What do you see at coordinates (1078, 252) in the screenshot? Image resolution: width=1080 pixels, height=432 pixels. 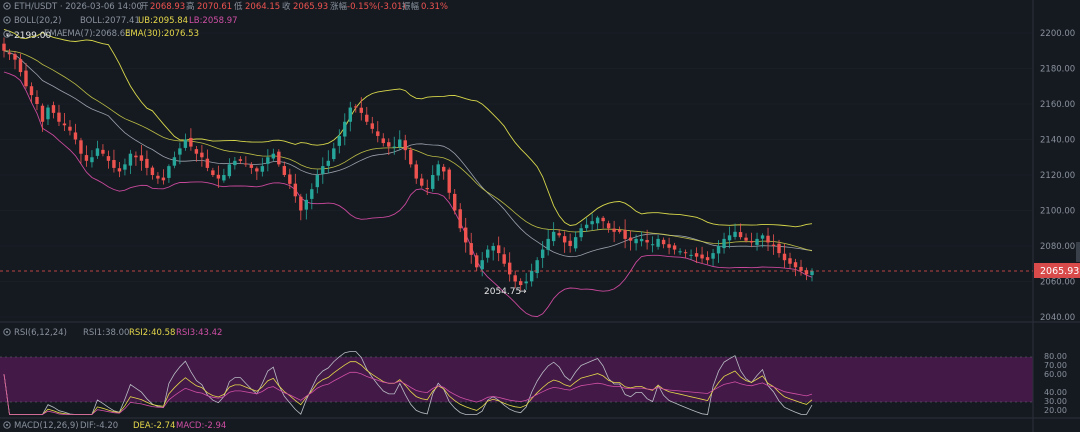 I see `axis-handle` at bounding box center [1078, 252].